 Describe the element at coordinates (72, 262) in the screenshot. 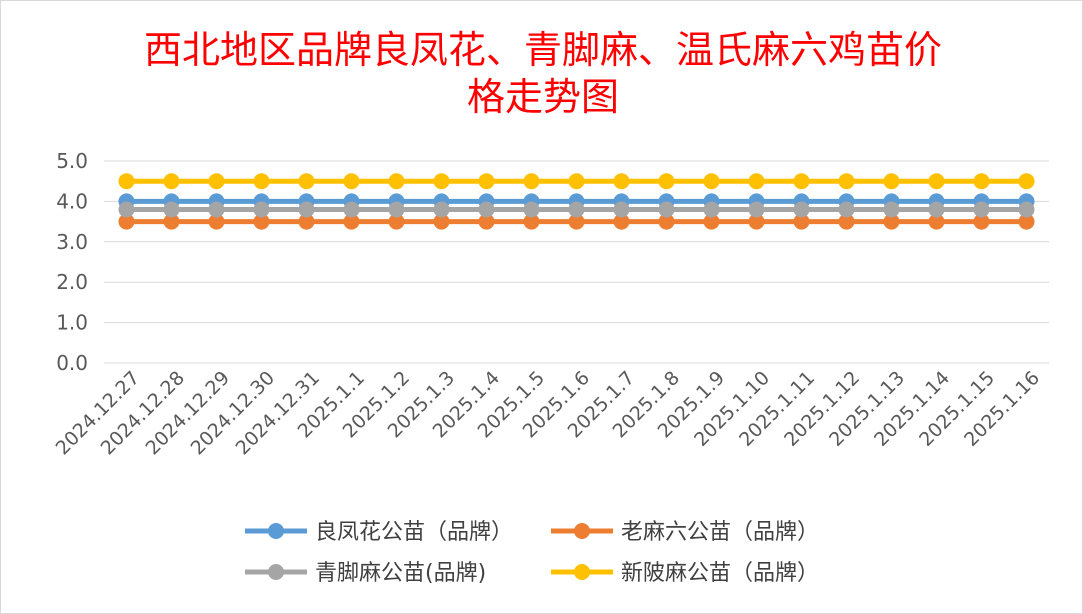

I see `y-axis-ticks: 5.0 4.0 3.0 2.0 1.0 0.0` at that location.